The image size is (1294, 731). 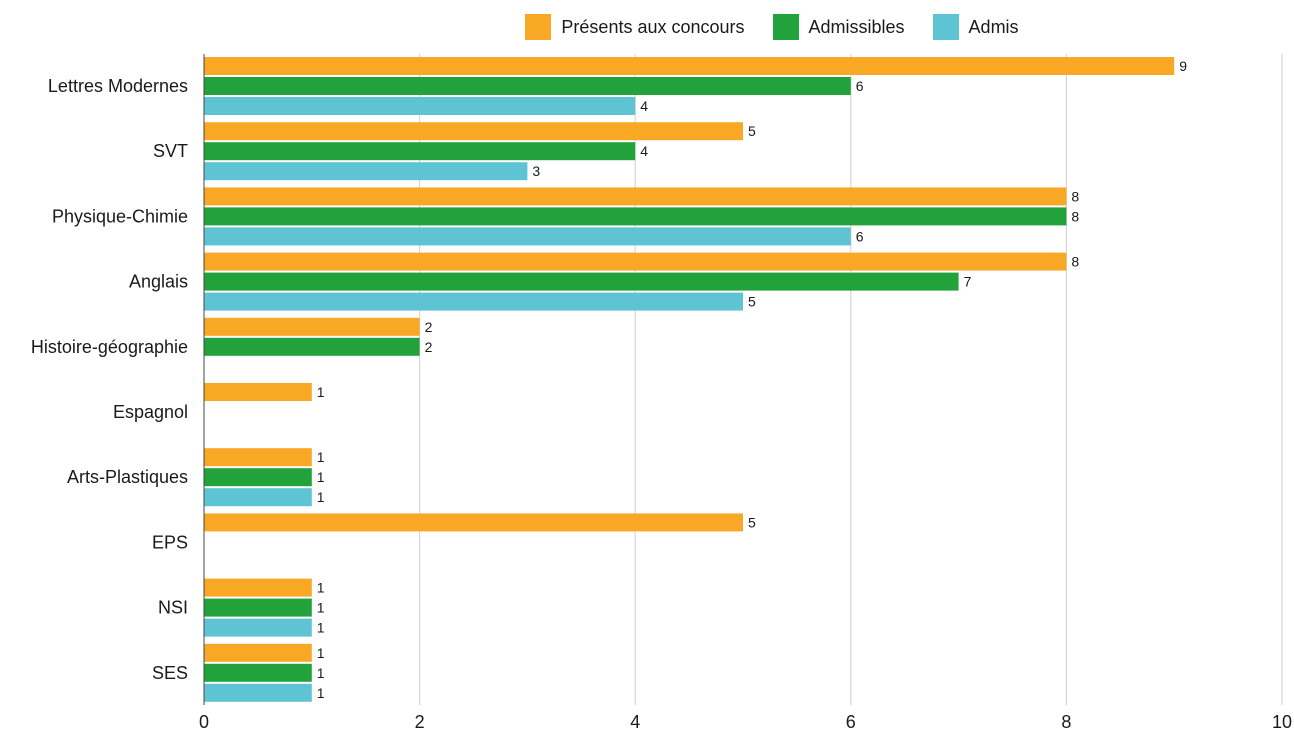 I want to click on legend-label-admis: Admis, so click(x=993, y=26).